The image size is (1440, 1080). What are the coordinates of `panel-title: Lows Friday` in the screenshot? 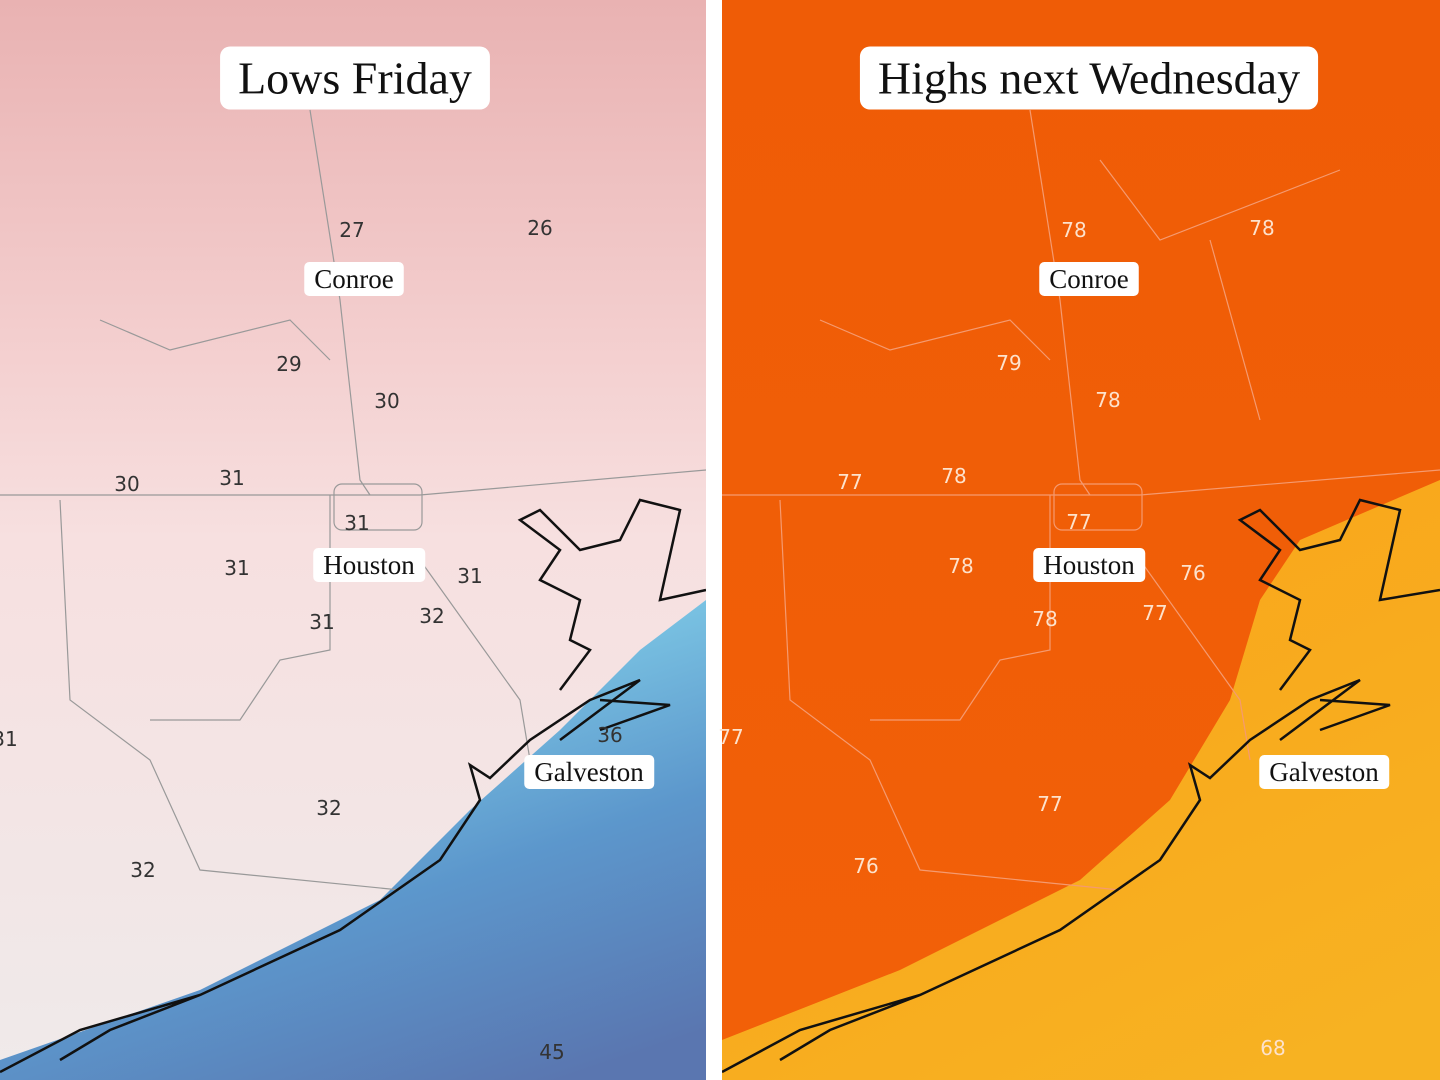 It's located at (355, 78).